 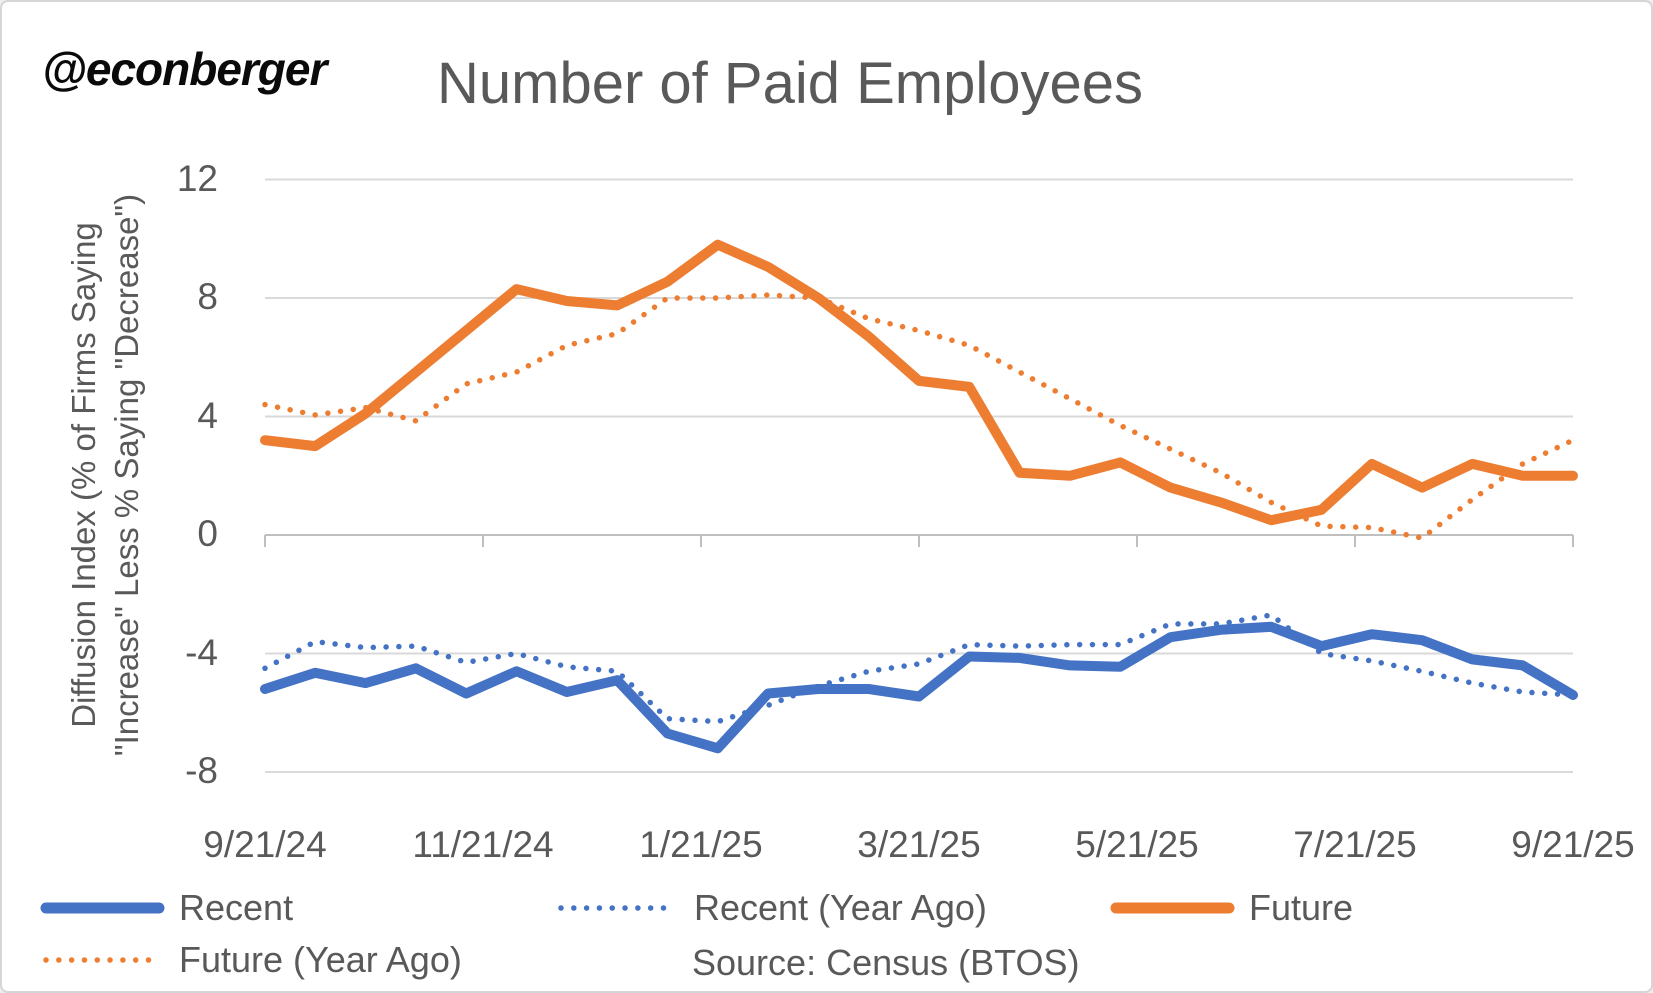 I want to click on y-tick-label: 8, so click(x=207, y=296).